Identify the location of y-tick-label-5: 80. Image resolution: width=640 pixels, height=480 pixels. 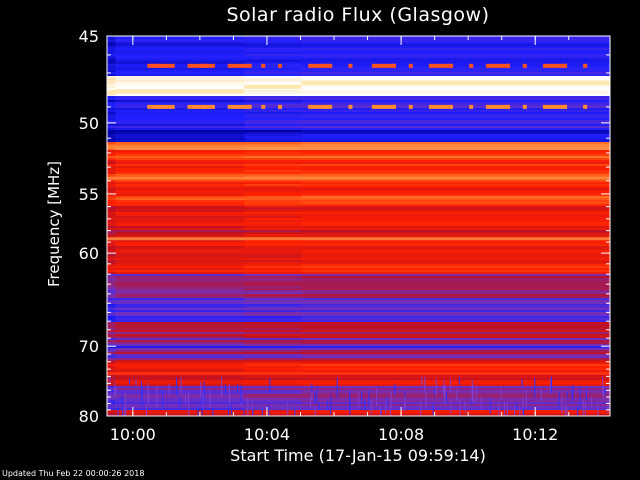
(89, 416).